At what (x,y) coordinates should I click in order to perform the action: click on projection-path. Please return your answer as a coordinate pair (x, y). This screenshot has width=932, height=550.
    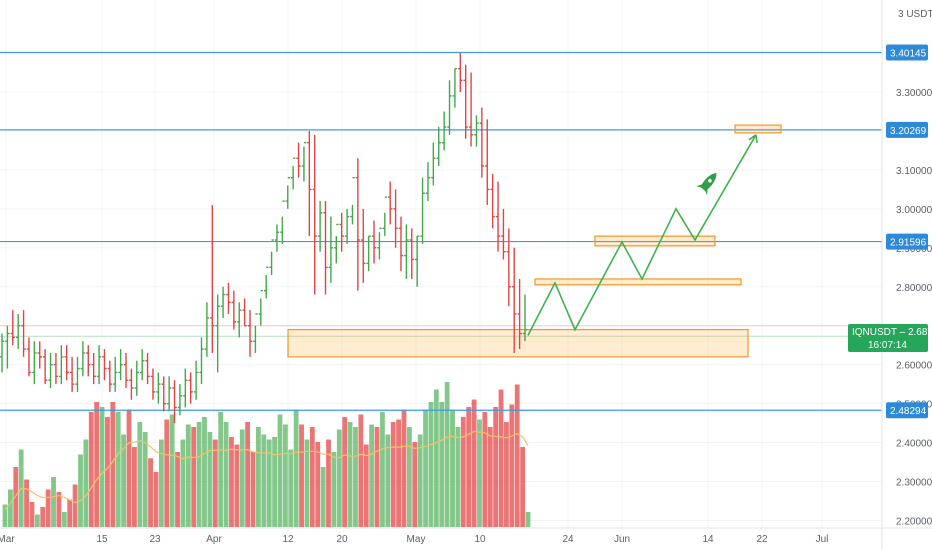
    Looking at the image, I should click on (642, 235).